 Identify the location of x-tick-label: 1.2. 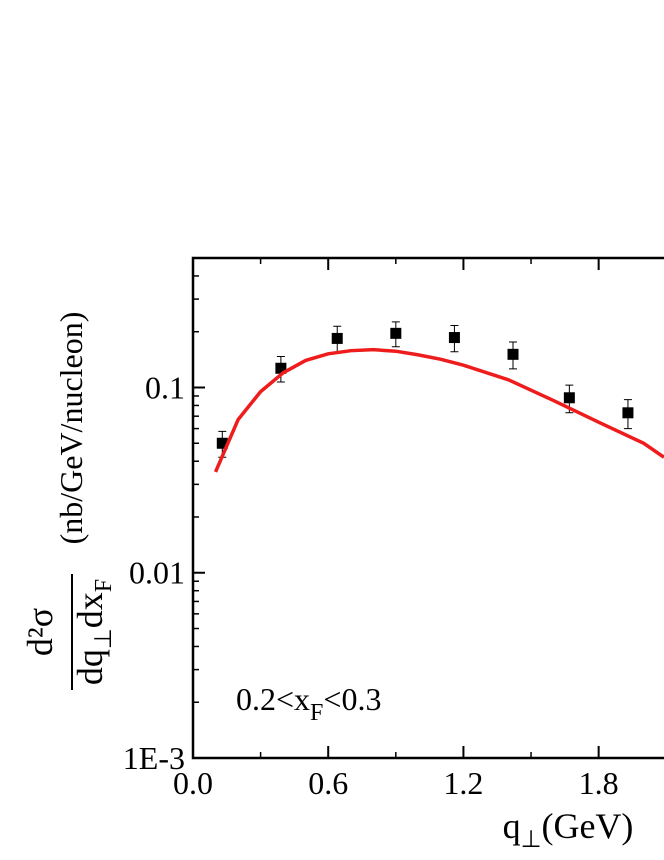
(463, 783).